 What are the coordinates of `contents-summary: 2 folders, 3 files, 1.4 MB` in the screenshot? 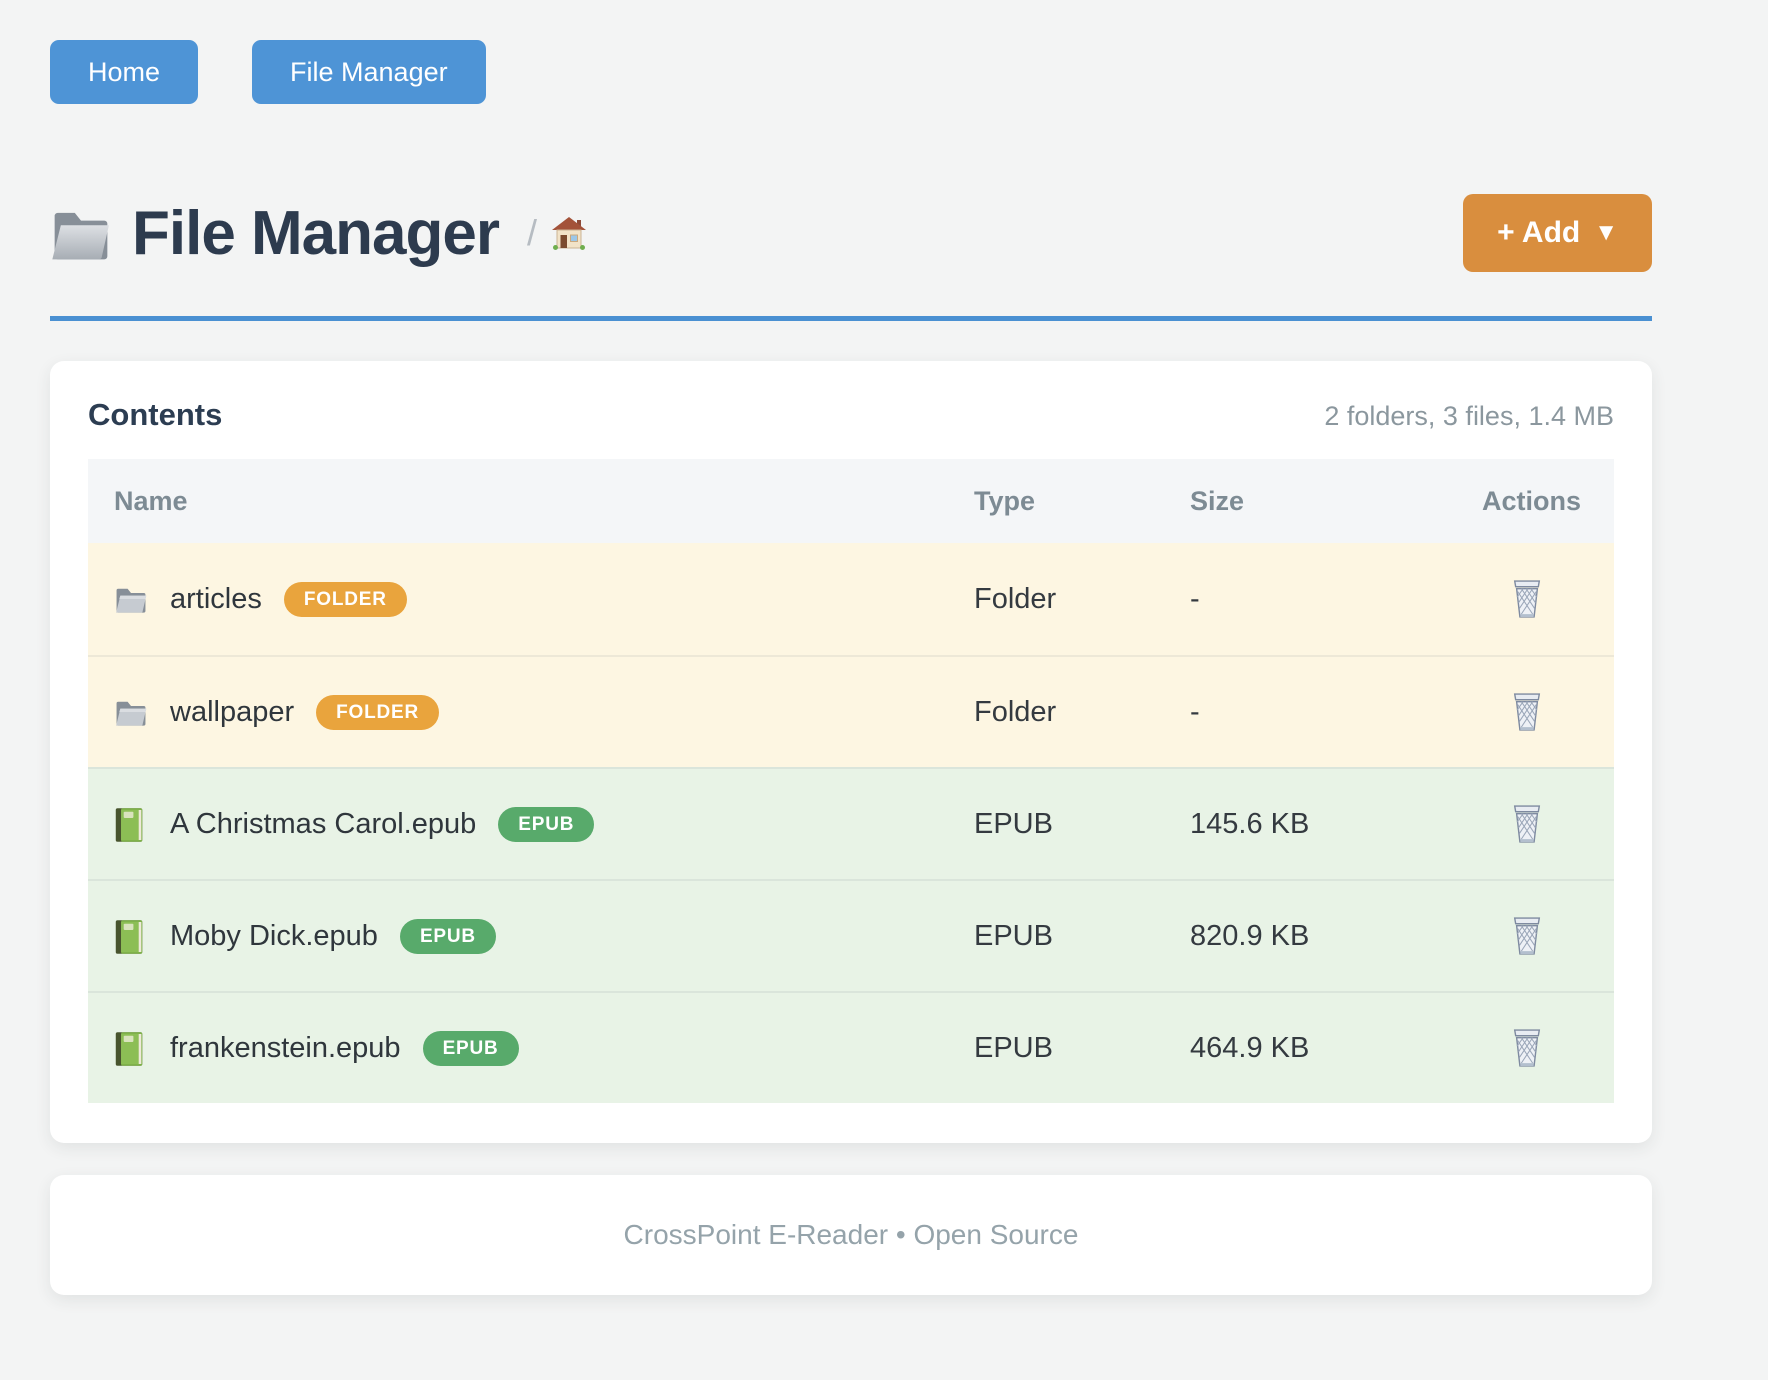 It's located at (1469, 416).